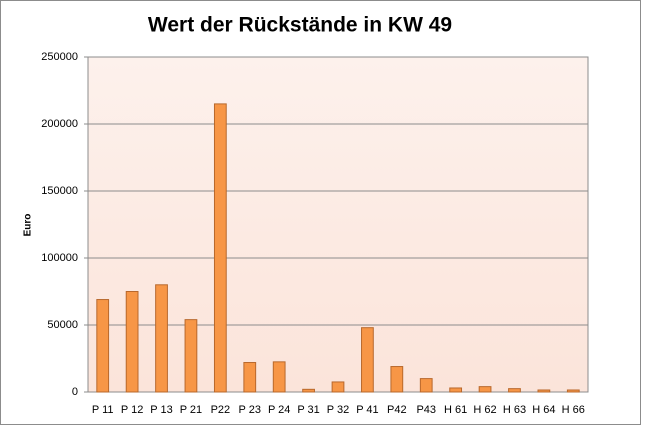  I want to click on x-tick-label: P 23, so click(250, 410).